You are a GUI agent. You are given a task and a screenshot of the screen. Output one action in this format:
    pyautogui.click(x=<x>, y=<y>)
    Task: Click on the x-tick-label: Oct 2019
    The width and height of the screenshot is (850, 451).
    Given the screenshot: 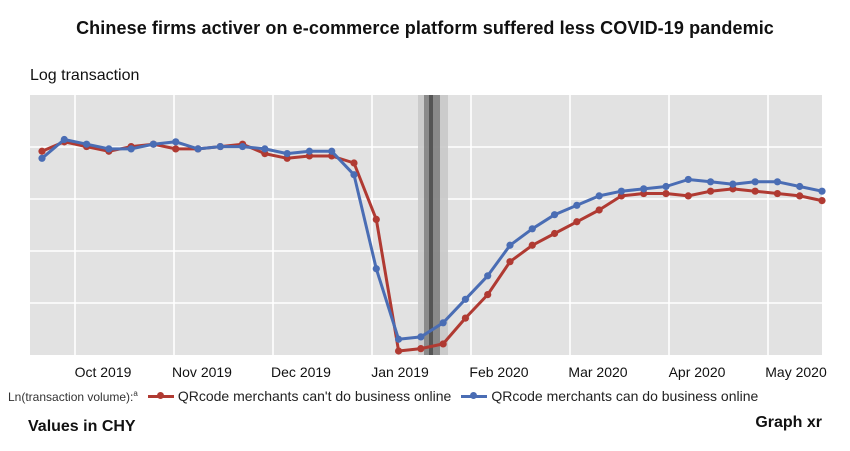 What is the action you would take?
    pyautogui.click(x=103, y=372)
    